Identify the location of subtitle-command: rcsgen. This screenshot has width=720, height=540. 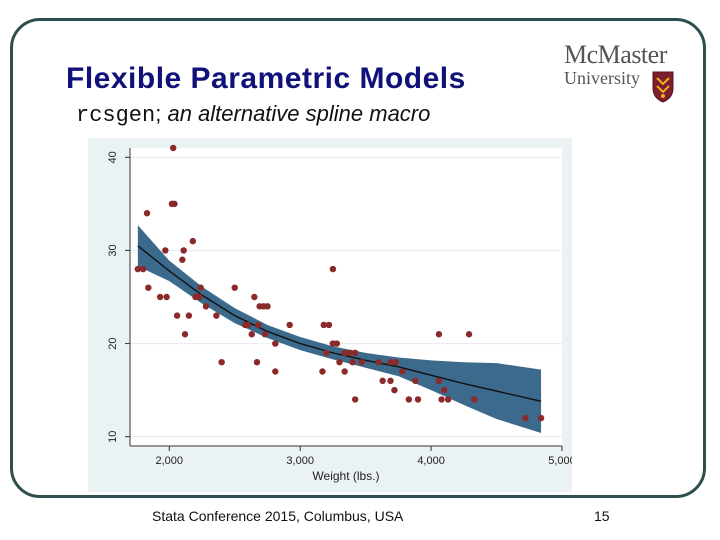
(116, 115).